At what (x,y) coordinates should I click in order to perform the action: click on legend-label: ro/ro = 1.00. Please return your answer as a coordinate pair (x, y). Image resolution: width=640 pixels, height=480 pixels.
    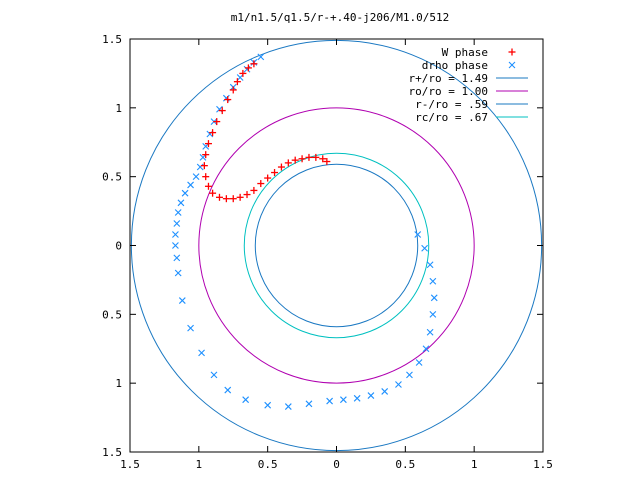
    Looking at the image, I should click on (448, 91).